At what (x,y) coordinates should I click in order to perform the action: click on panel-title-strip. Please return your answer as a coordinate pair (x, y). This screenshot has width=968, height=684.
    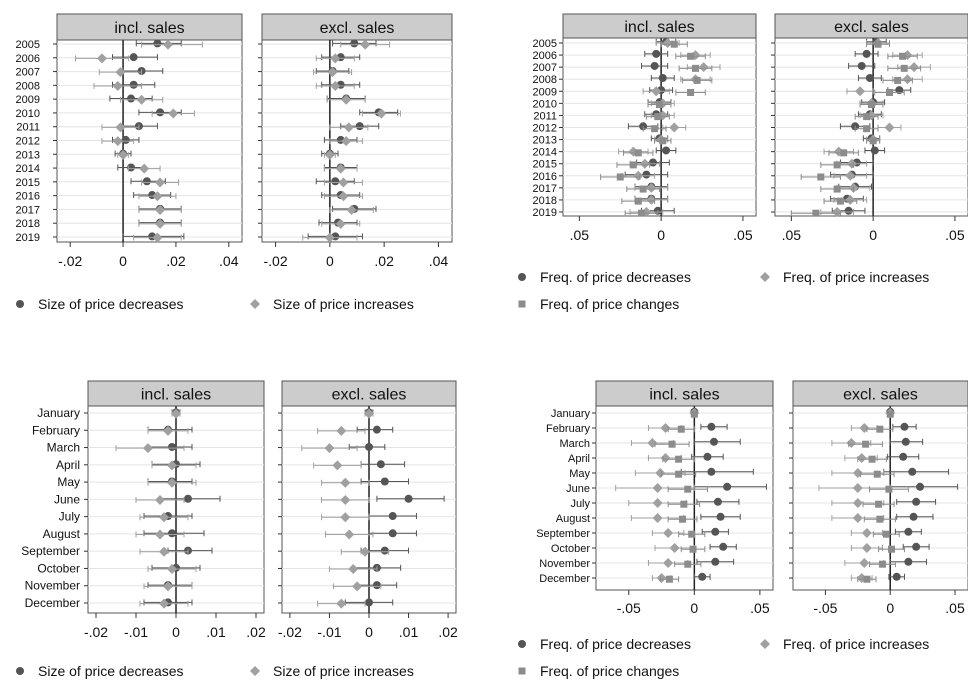
    Looking at the image, I should click on (684, 393).